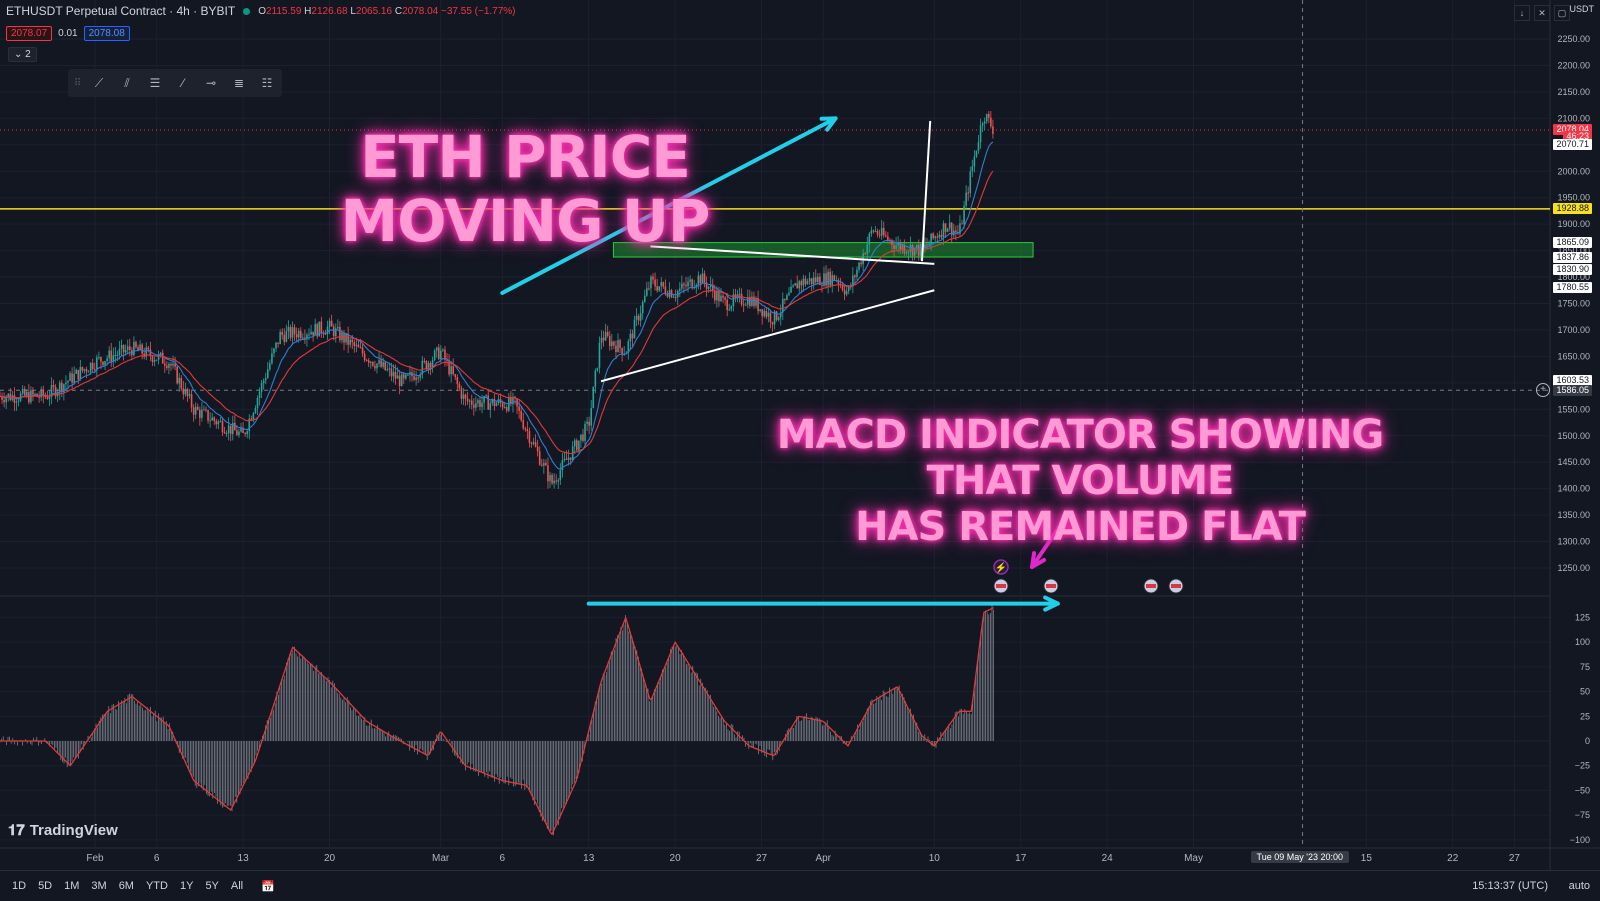 This screenshot has width=1600, height=901. I want to click on timeframe-5y: 5Y, so click(212, 886).